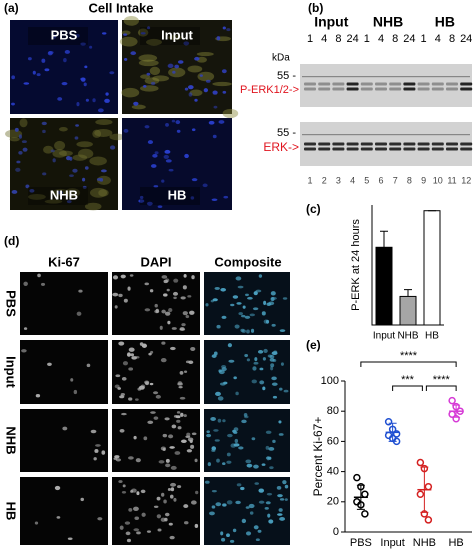 The height and width of the screenshot is (549, 474). I want to click on significance-bracket, so click(441, 388).